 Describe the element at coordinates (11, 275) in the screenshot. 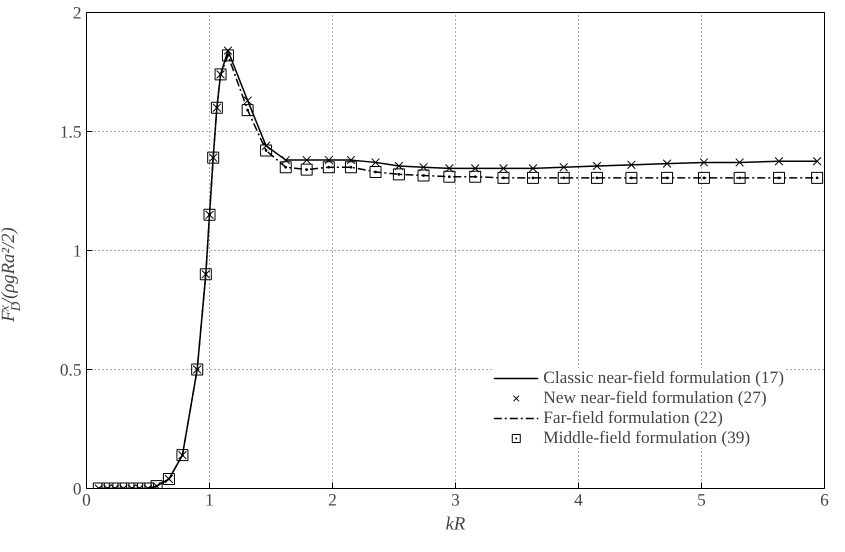

I see `y-axis-title: FDx/(ρgRa²/2)` at that location.